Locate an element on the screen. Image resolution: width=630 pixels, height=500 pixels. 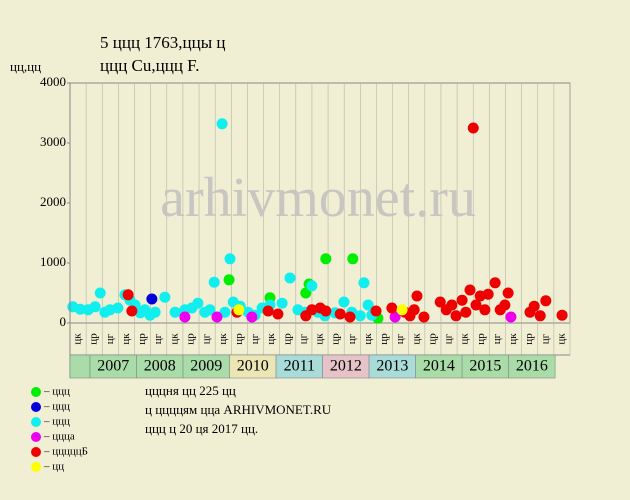
year-cell is located at coordinates (532, 366).